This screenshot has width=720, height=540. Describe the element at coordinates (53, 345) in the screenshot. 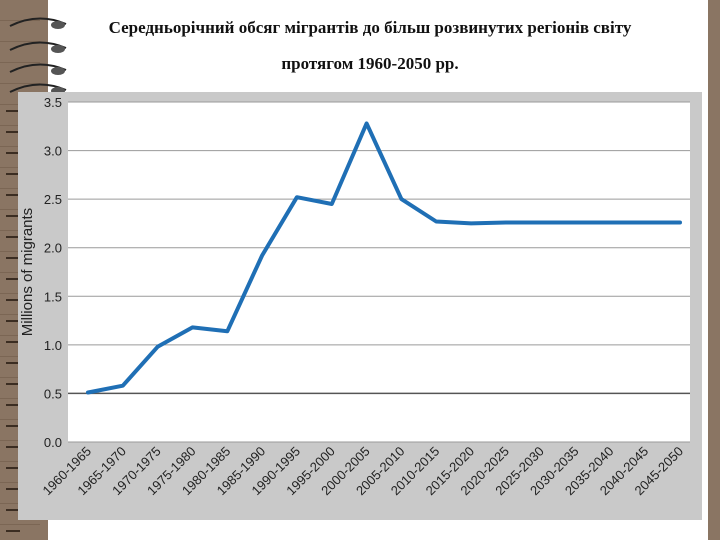

I see `y-tick-label: 1.0` at that location.